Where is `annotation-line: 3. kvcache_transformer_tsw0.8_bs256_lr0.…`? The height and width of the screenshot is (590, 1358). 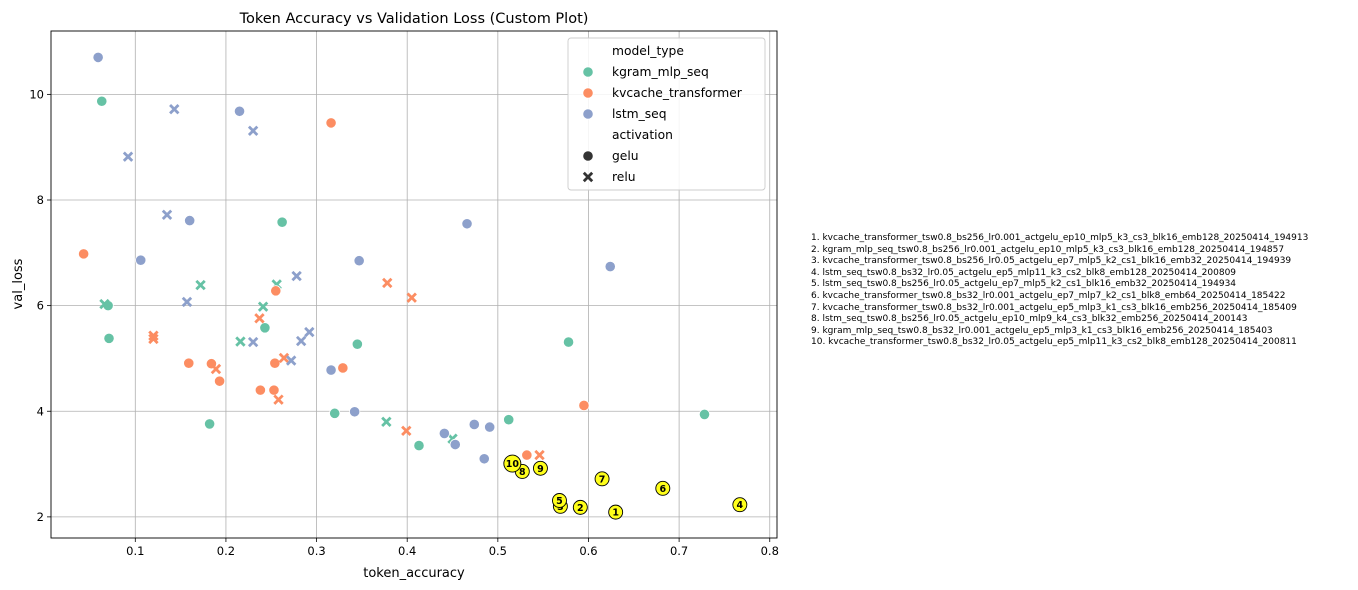
annotation-line: 3. kvcache_transformer_tsw0.8_bs256_lr0.… is located at coordinates (1051, 261).